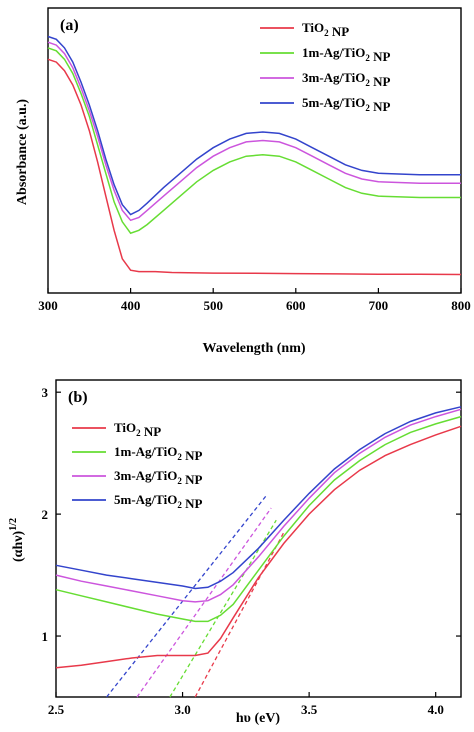  Describe the element at coordinates (78, 397) in the screenshot. I see `panel-label-b: (b)` at that location.